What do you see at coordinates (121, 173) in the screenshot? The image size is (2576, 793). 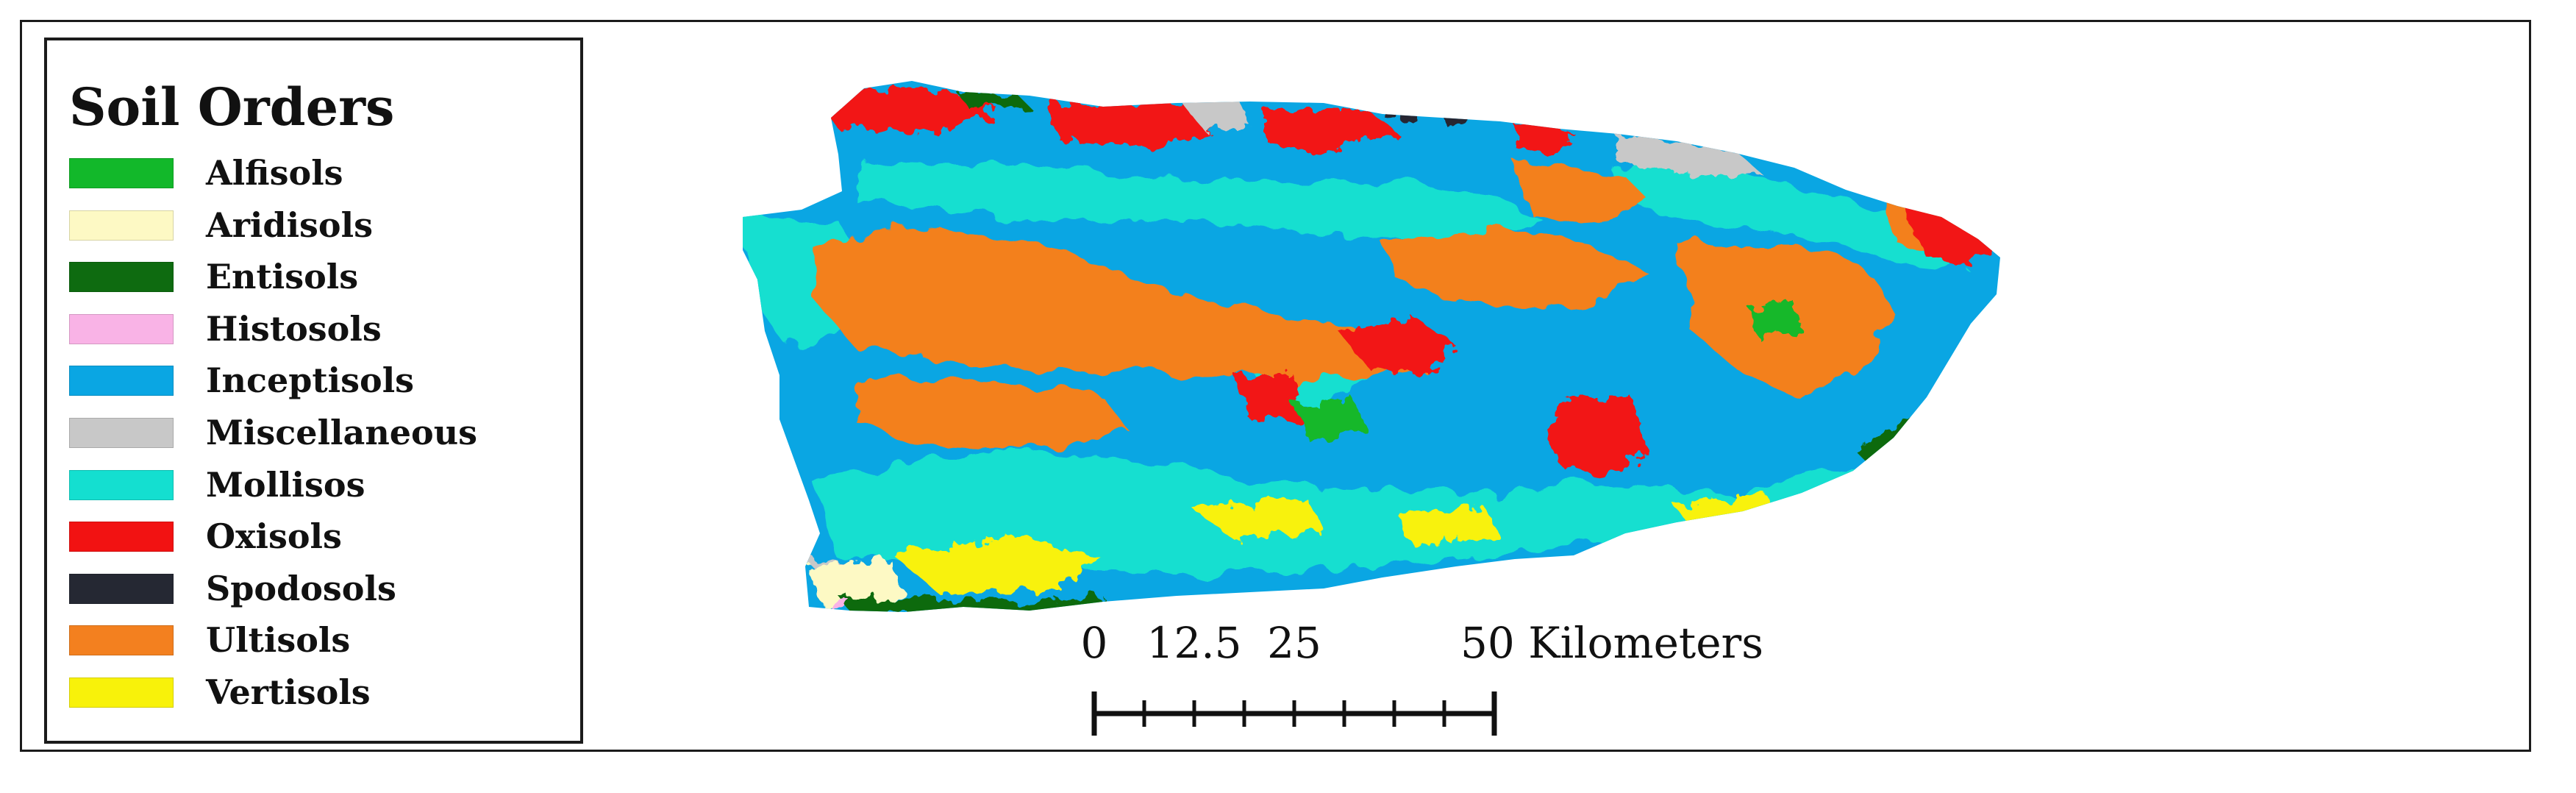 I see `legend-swatch-alfisols` at bounding box center [121, 173].